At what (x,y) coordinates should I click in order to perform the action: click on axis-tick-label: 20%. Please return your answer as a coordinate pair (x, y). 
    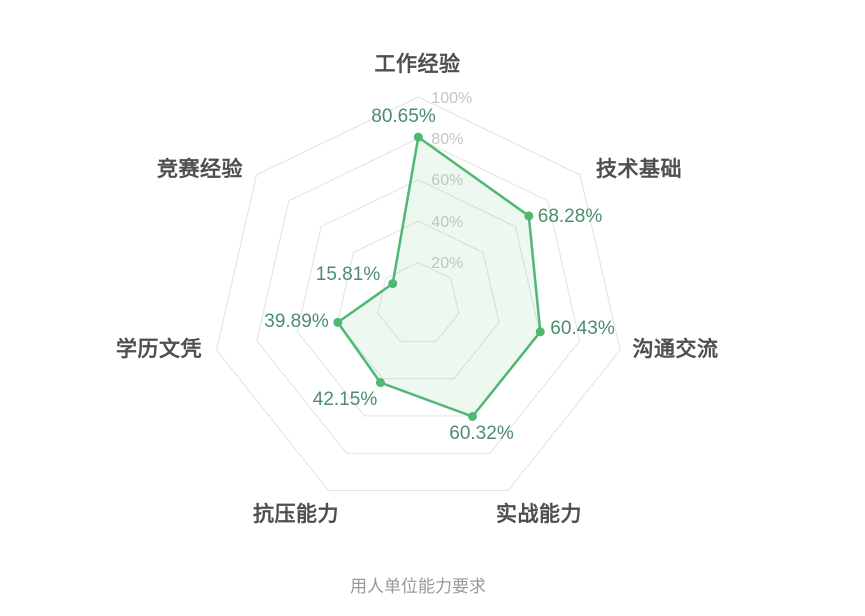
    Looking at the image, I should click on (447, 264).